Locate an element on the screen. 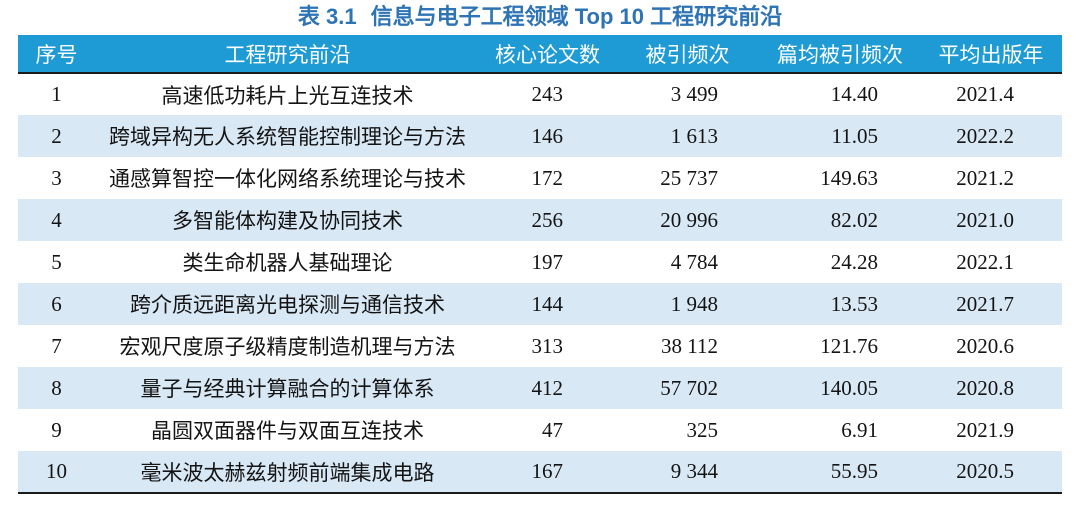 This screenshot has height=511, width=1080. cell-core-papers: 146 is located at coordinates (547, 135).